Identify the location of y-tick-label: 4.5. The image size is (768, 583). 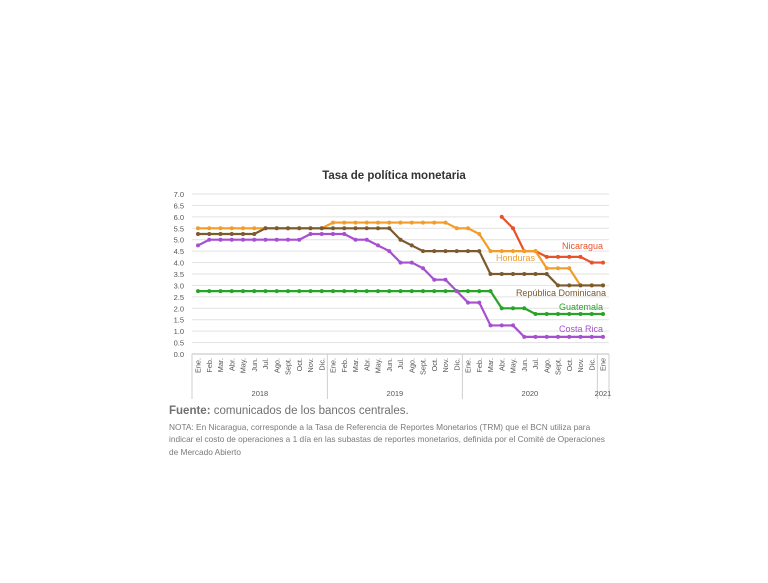
(179, 251).